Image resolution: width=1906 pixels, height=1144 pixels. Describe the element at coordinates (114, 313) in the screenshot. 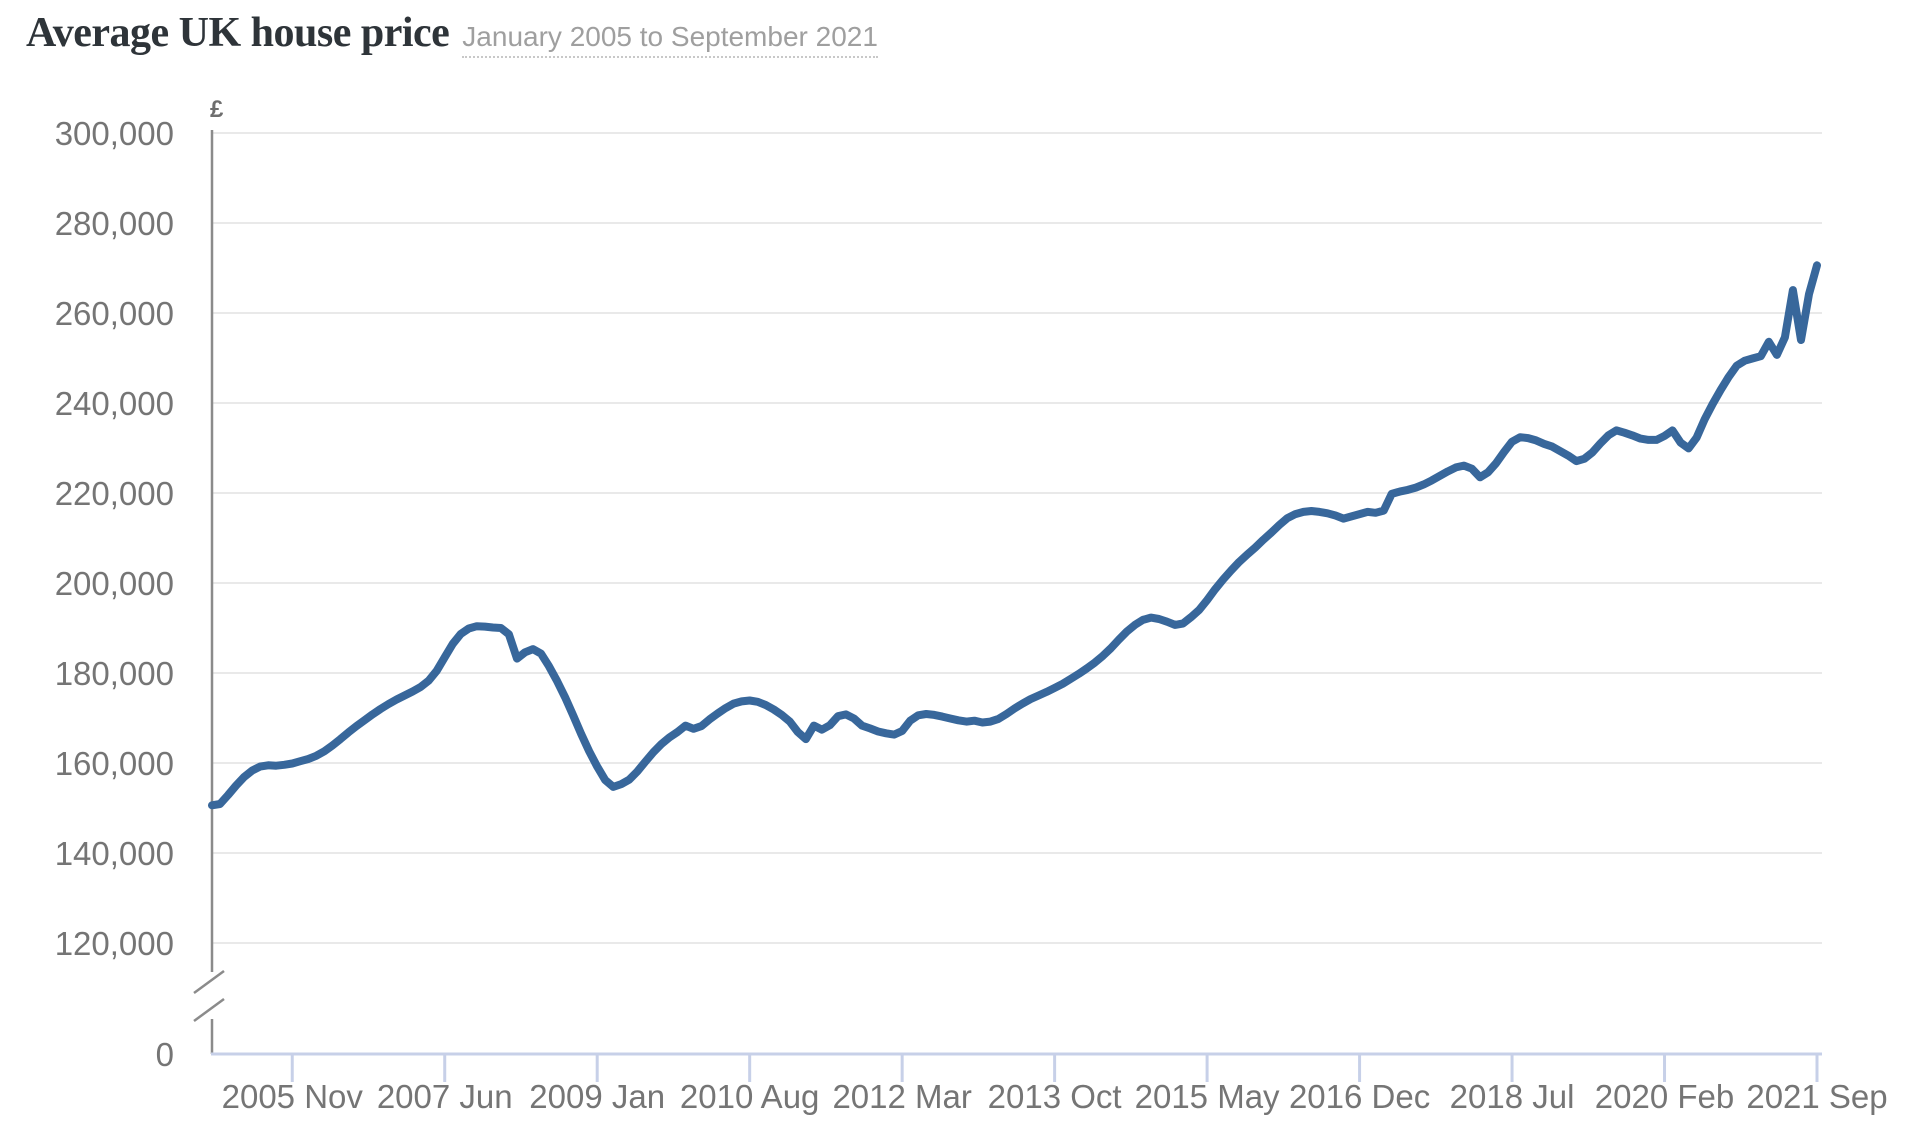

I see `svg-text: 260,000` at that location.